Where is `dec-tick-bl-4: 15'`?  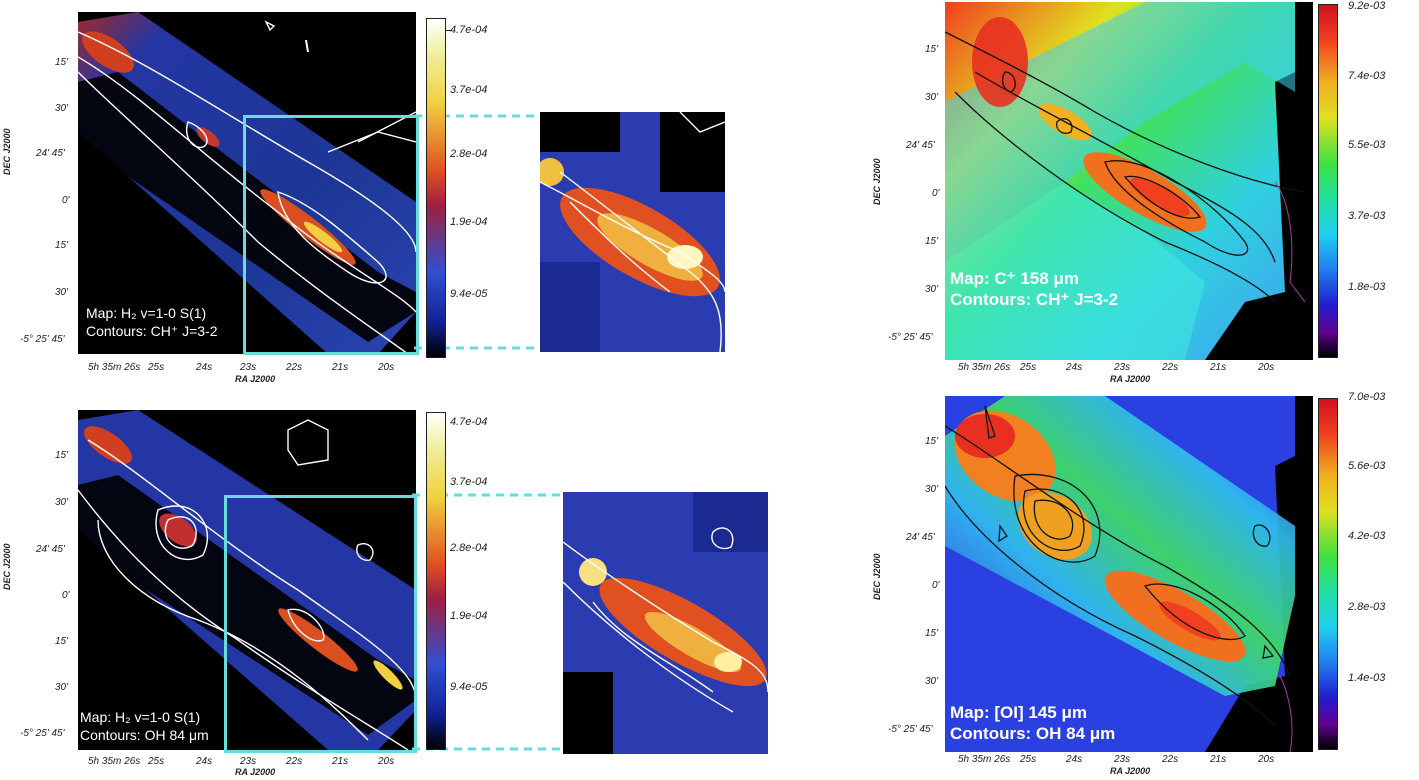 dec-tick-bl-4: 15' is located at coordinates (62, 641).